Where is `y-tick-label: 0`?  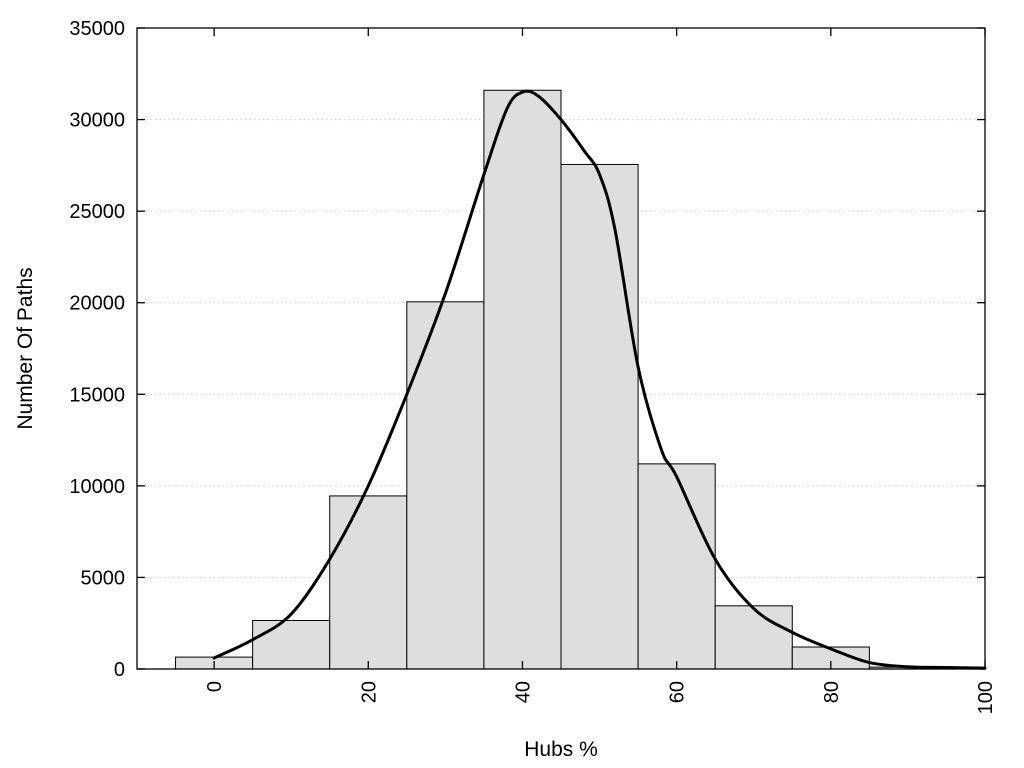 y-tick-label: 0 is located at coordinates (119, 670).